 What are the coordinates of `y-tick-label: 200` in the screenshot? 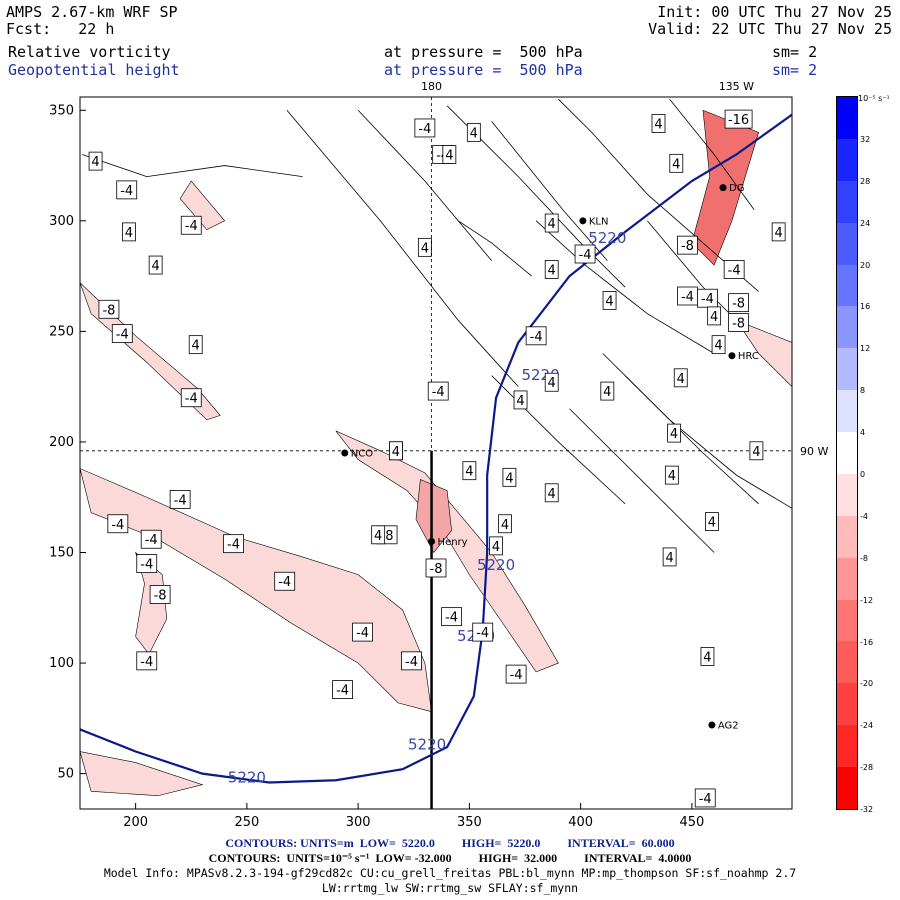 It's located at (61, 442).